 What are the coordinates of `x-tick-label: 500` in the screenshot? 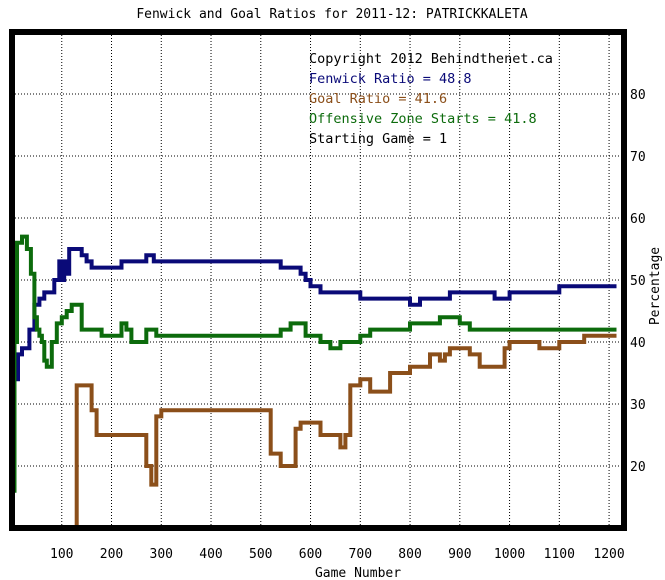 It's located at (260, 554).